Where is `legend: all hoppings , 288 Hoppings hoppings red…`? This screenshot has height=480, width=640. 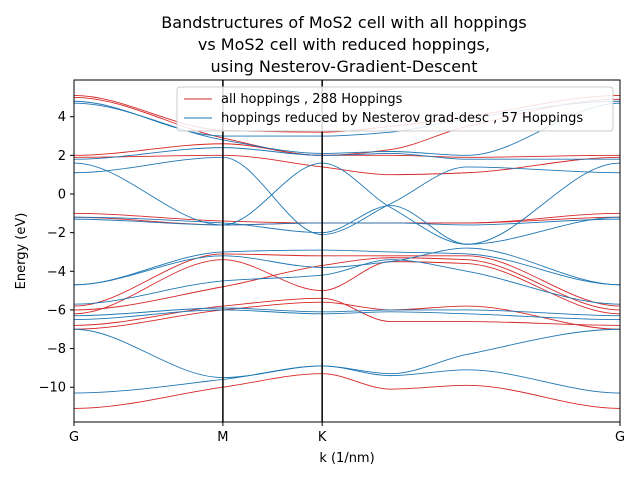
legend: all hoppings , 288 Hoppings hoppings red… is located at coordinates (395, 109).